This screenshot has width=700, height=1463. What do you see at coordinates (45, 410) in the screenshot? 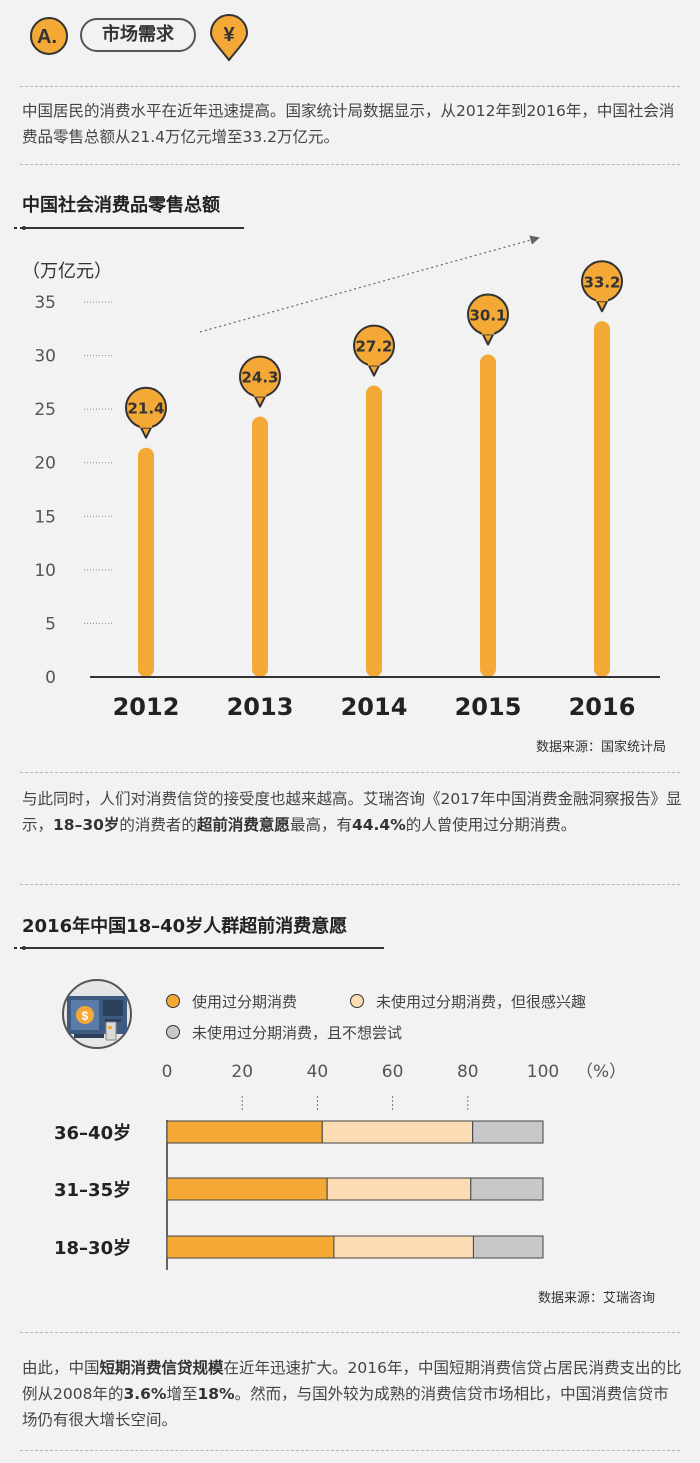
I see `y-tick-label: 25` at bounding box center [45, 410].